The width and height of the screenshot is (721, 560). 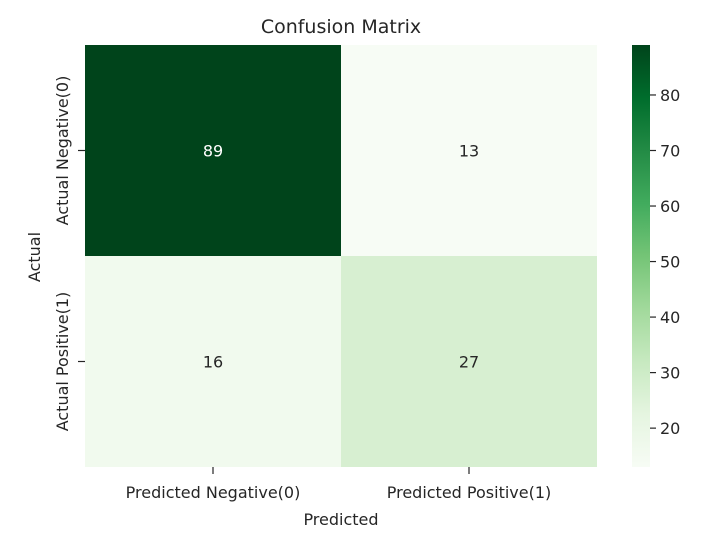 What do you see at coordinates (69, 254) in the screenshot?
I see `y-axis-ticks: Actual Negative(0) Actual Positive(1)` at bounding box center [69, 254].